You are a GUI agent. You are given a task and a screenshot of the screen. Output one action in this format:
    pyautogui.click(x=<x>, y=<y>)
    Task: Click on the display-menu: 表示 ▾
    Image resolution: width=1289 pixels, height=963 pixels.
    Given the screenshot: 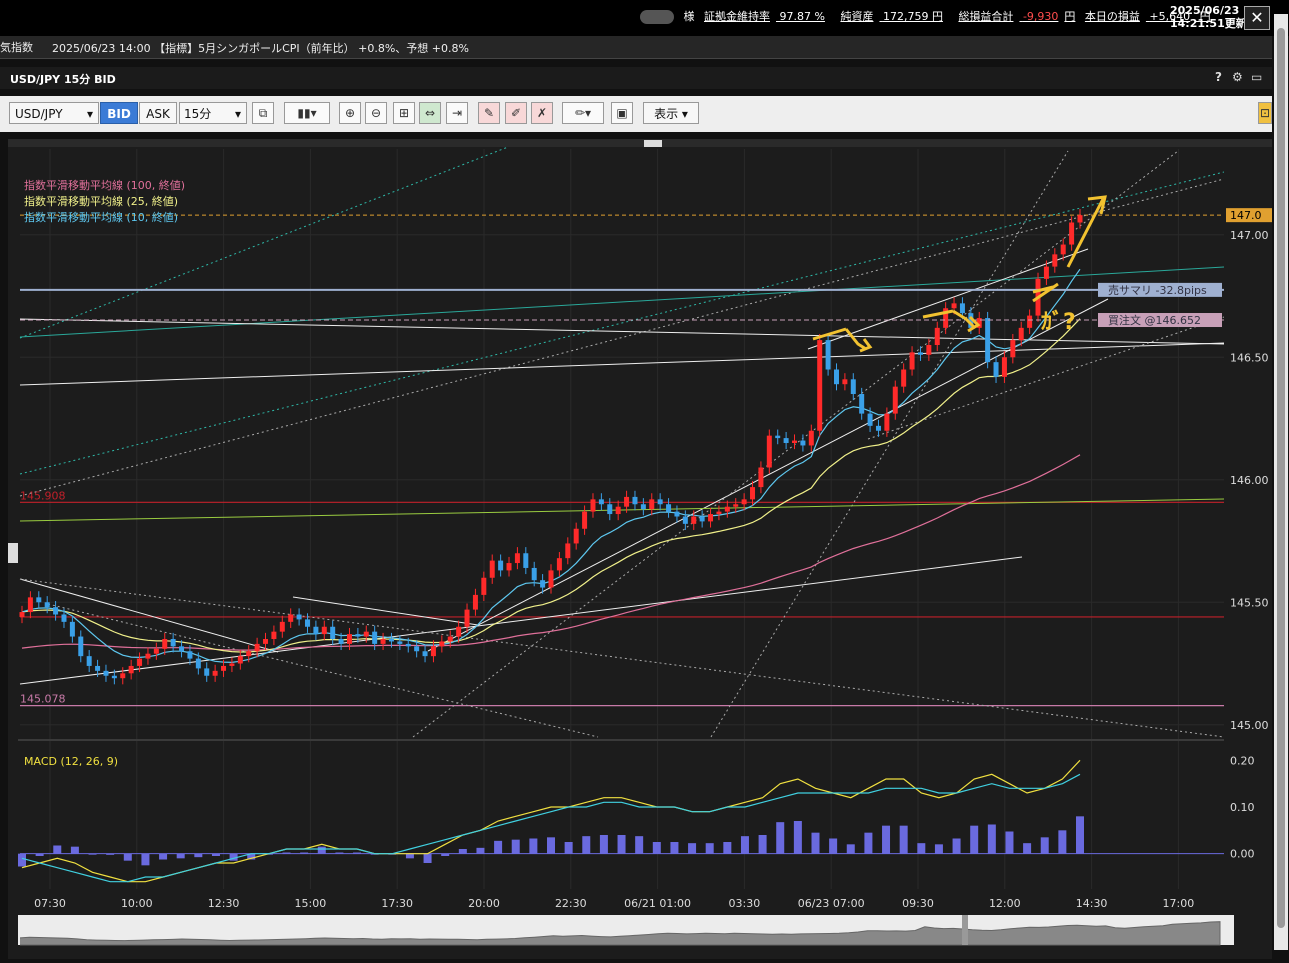 What is the action you would take?
    pyautogui.click(x=671, y=113)
    